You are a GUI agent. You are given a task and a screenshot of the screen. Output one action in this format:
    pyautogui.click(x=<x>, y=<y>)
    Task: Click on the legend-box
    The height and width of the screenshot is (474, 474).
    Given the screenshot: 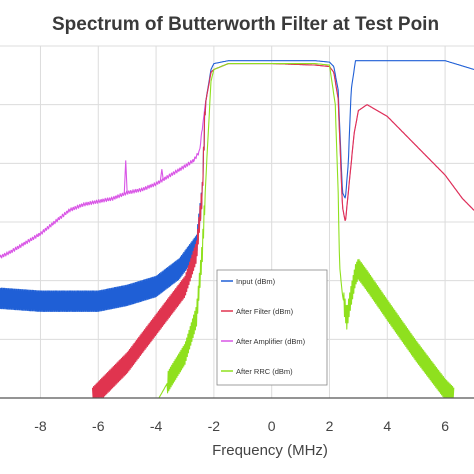 What is the action you would take?
    pyautogui.click(x=272, y=327)
    